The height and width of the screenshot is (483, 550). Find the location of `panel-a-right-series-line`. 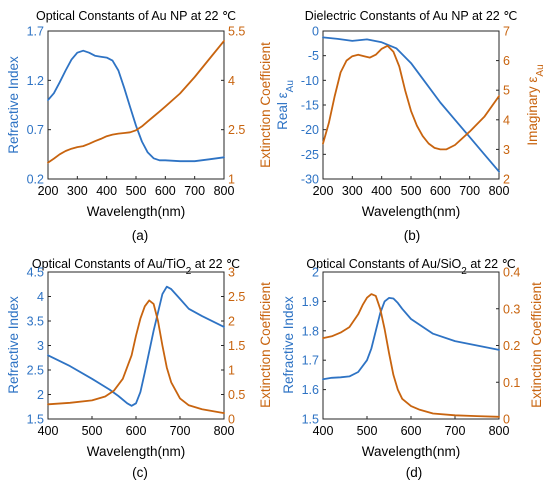

panel-a-right-series-line is located at coordinates (136, 102).